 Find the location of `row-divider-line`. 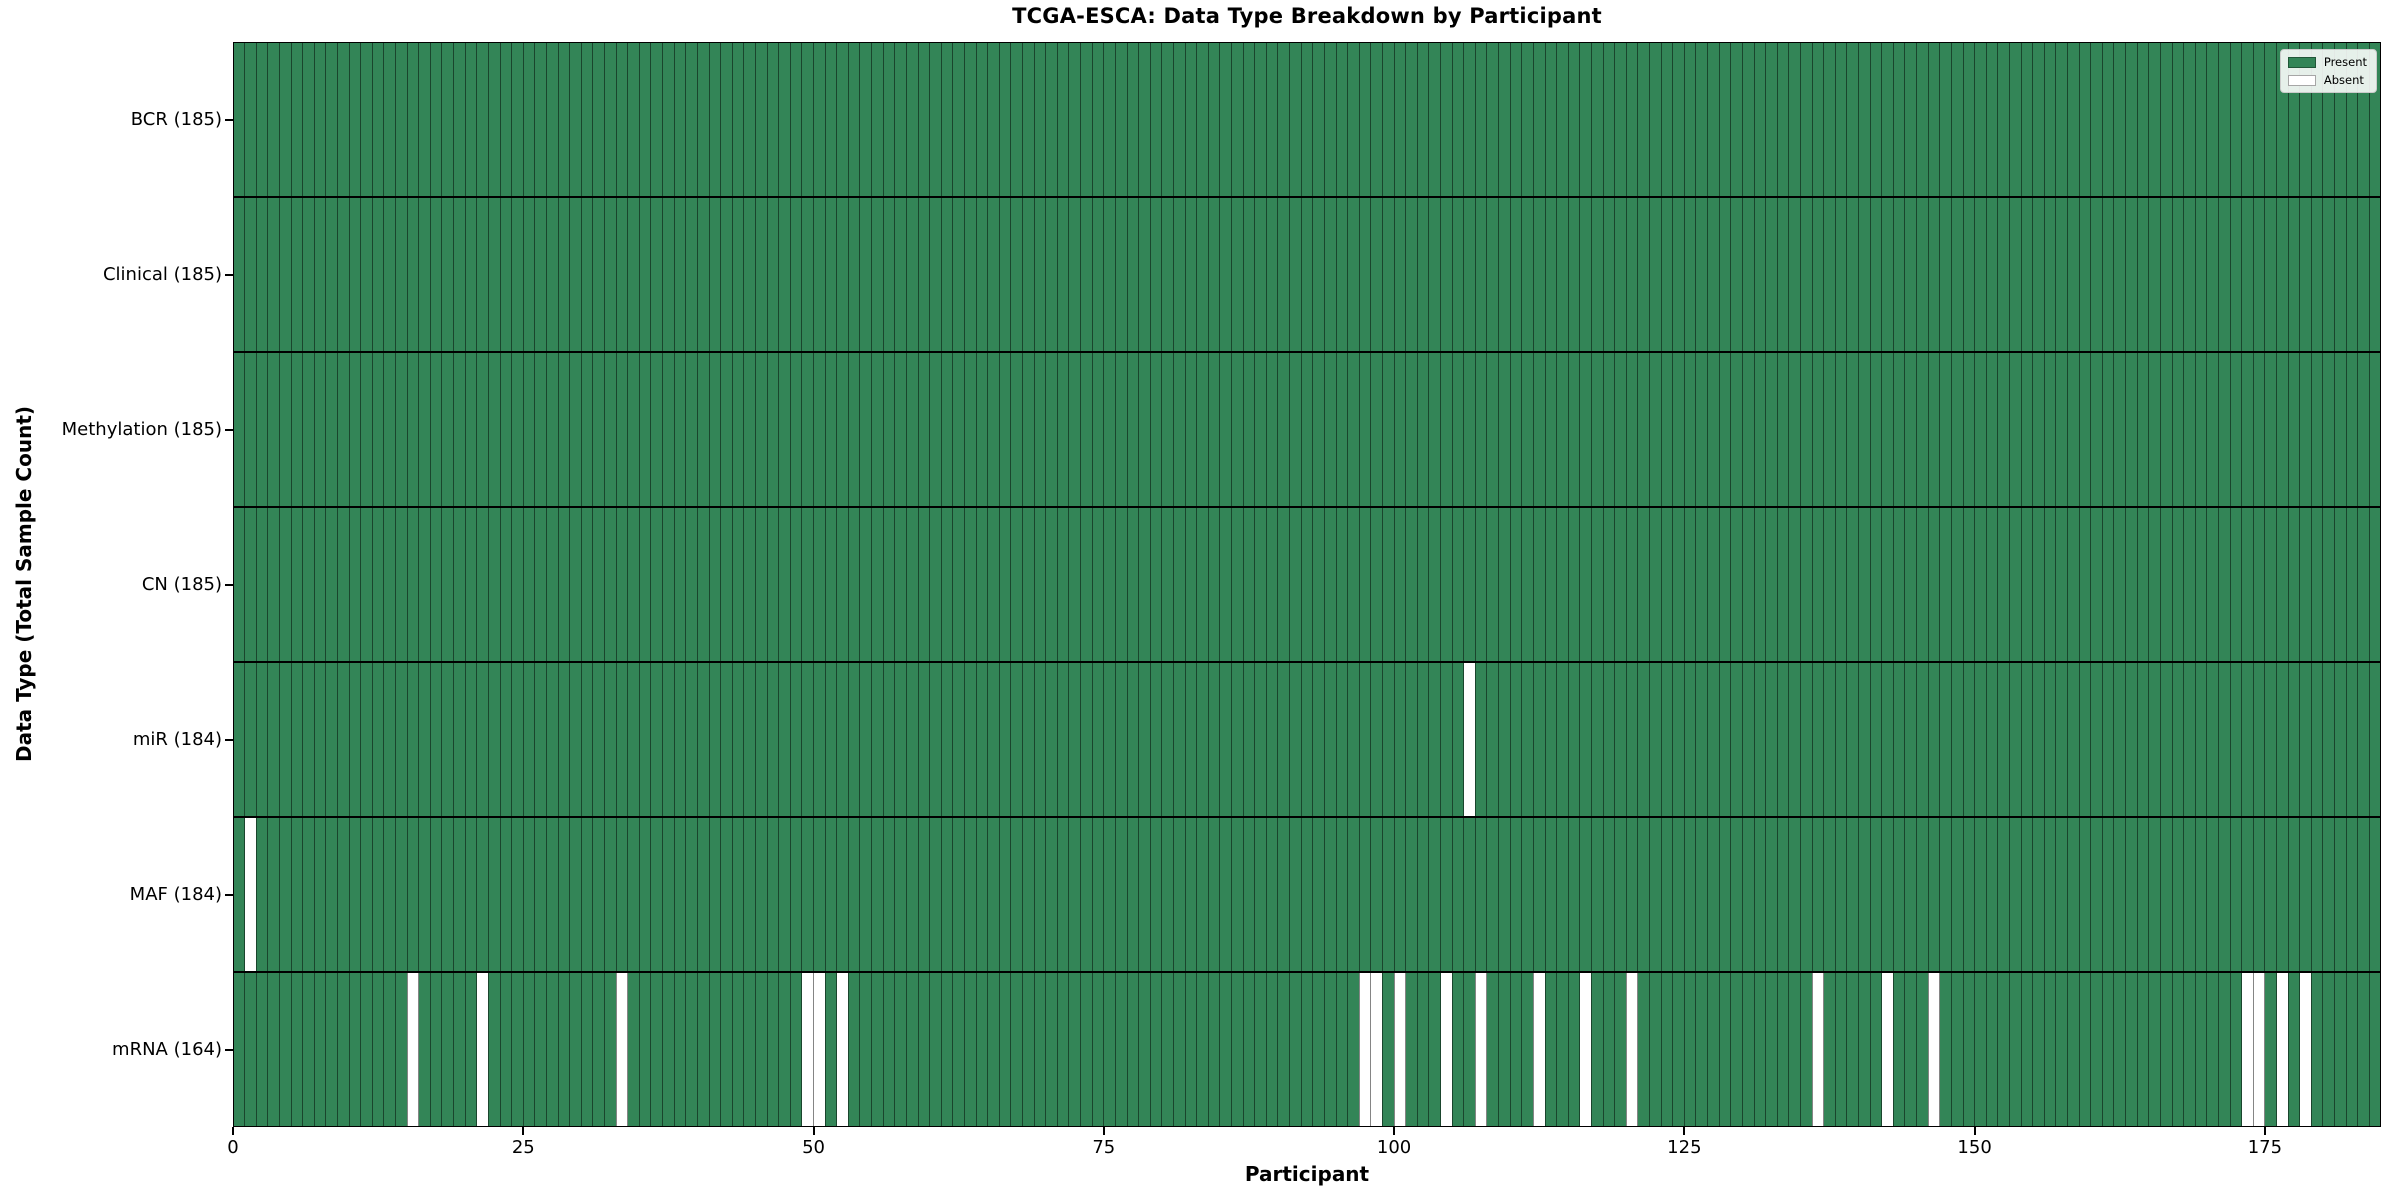

row-divider-line is located at coordinates (1307, 507).